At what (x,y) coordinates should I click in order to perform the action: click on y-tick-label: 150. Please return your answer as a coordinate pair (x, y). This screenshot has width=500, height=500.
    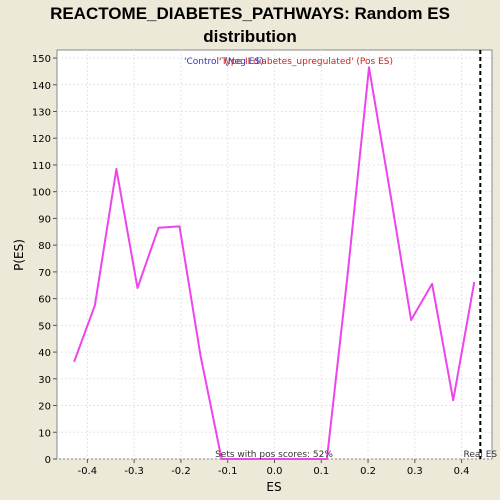
    Looking at the image, I should click on (41, 59).